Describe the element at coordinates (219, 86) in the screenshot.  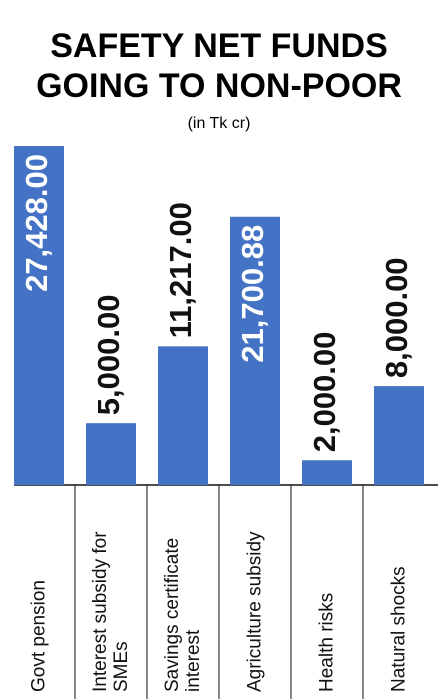
I see `title-line: GOING TO NON-POOR` at that location.